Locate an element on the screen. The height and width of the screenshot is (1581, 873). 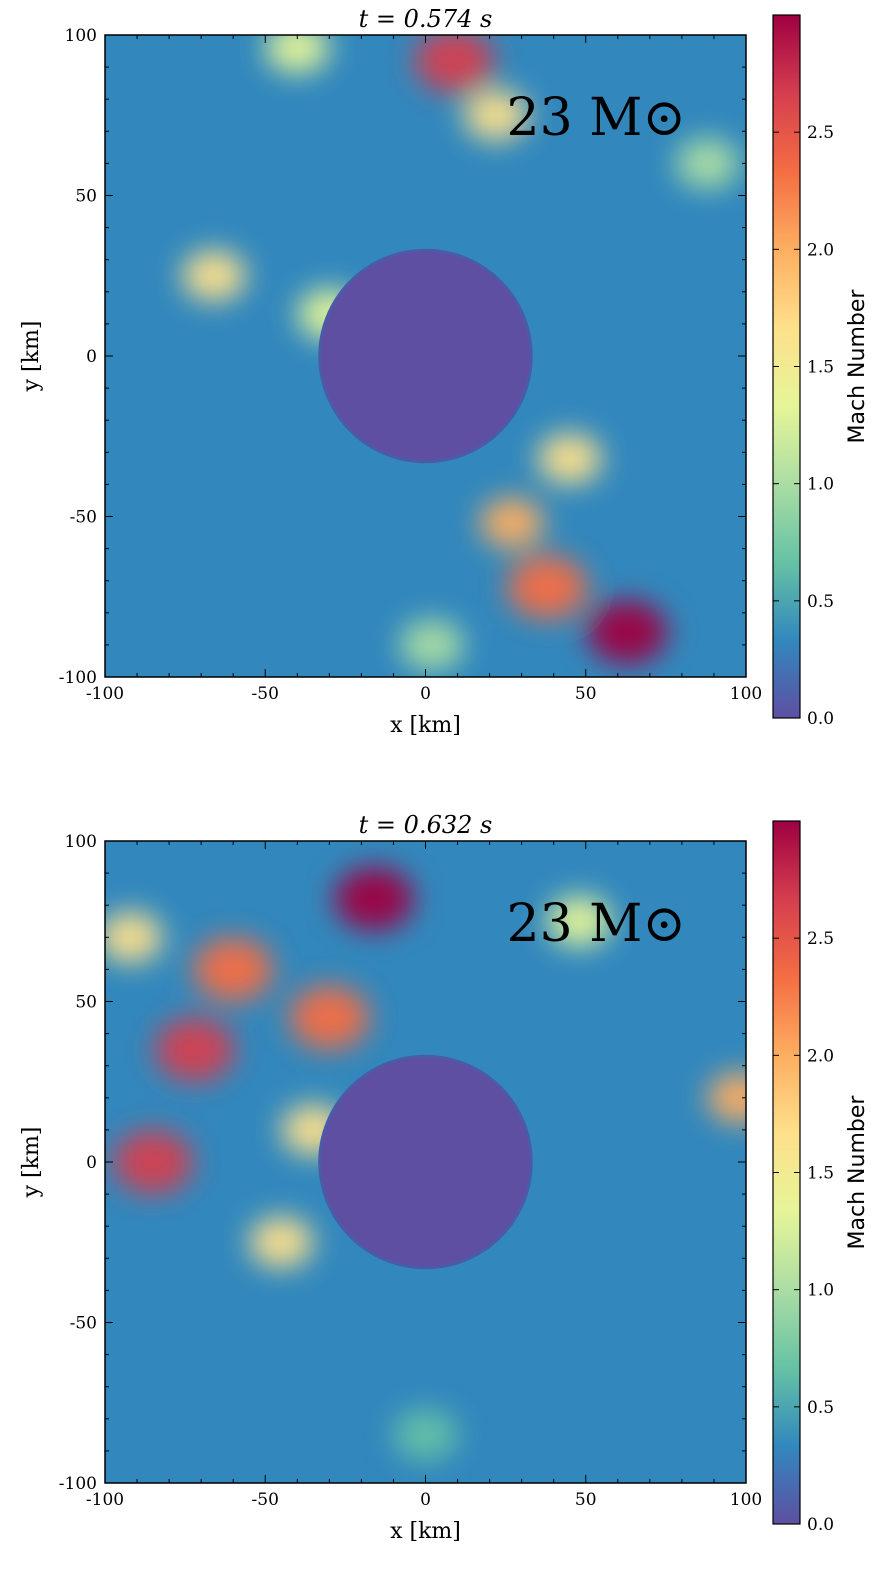
chart-title: t = 0.574 s is located at coordinates (426, 19).